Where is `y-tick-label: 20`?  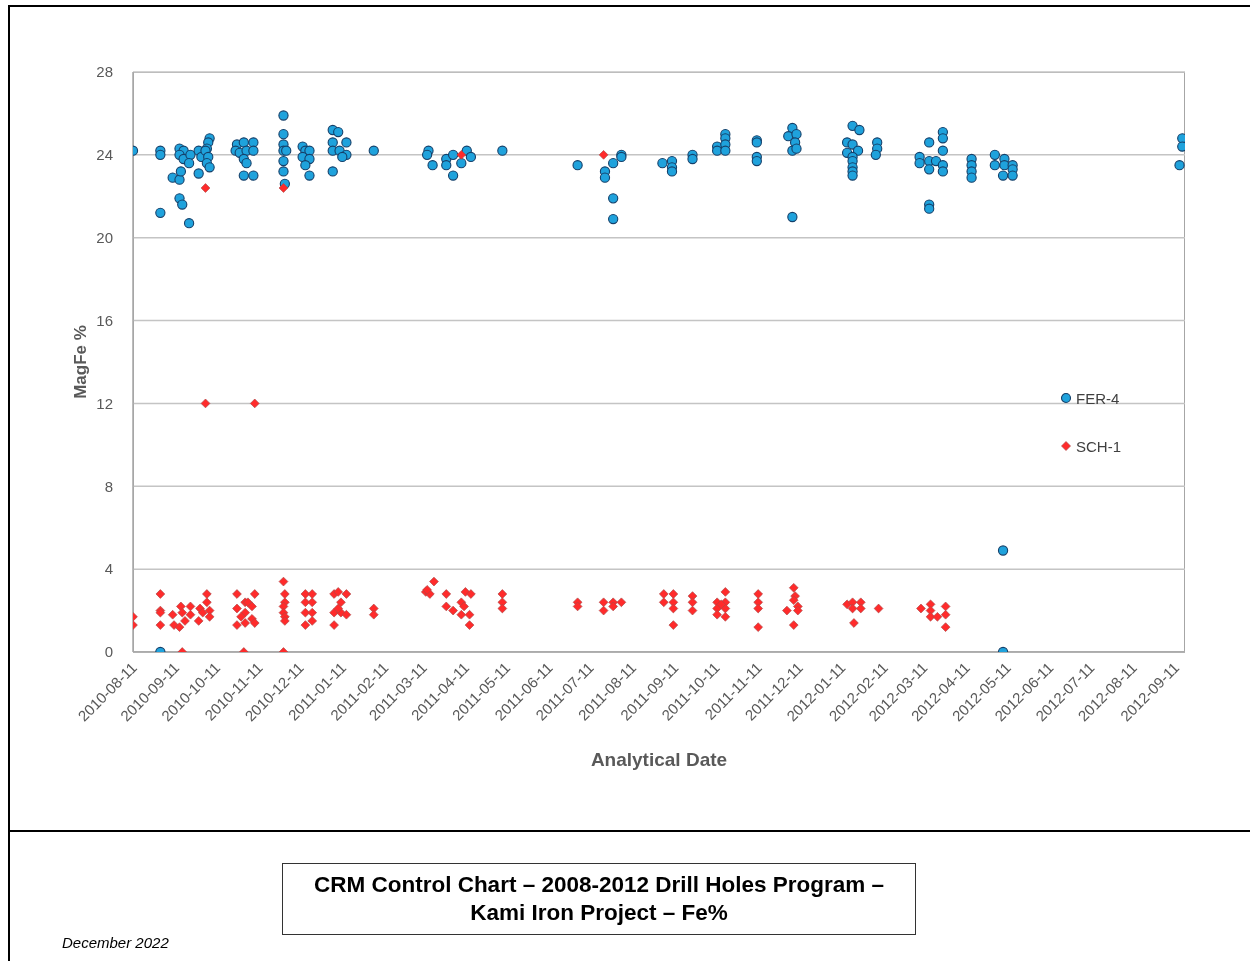 y-tick-label: 20 is located at coordinates (104, 238).